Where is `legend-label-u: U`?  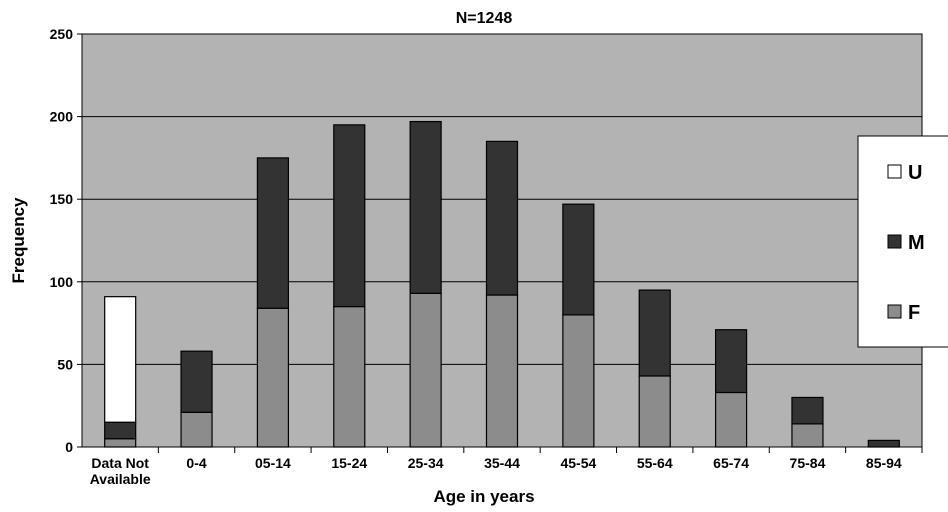 legend-label-u: U is located at coordinates (915, 173).